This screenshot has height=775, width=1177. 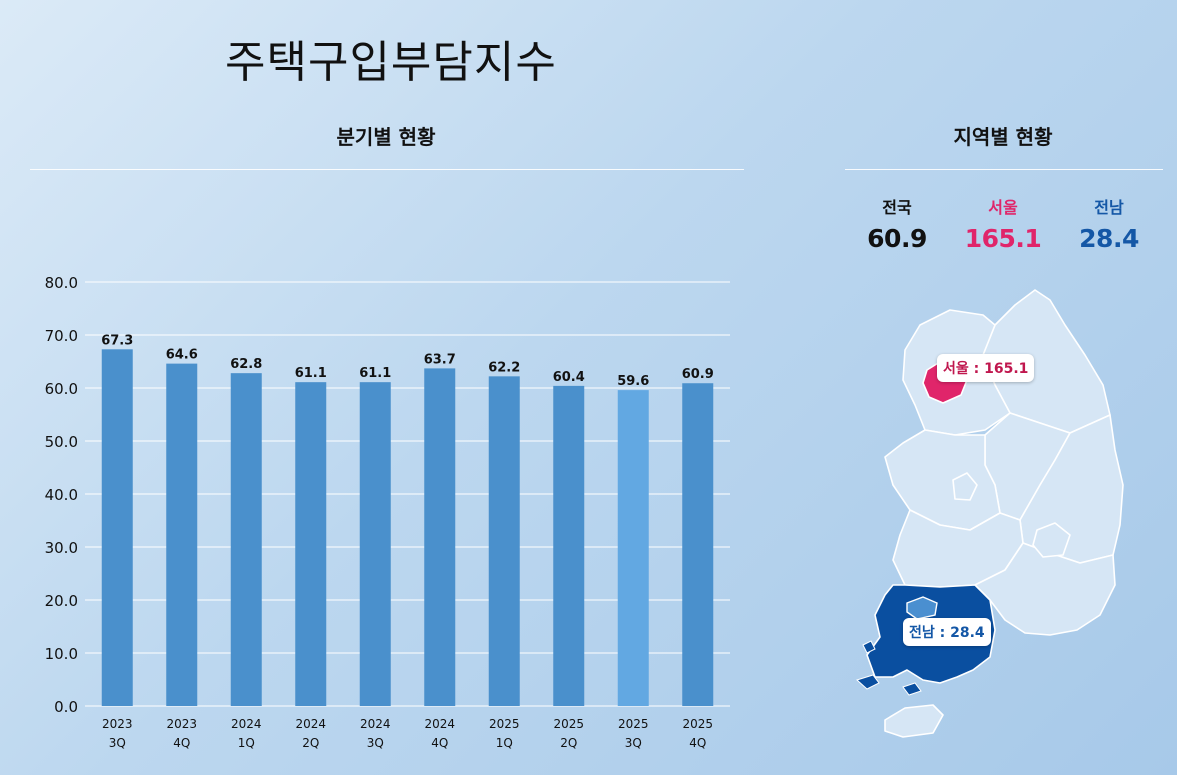 What do you see at coordinates (61, 548) in the screenshot?
I see `y-tick-label: 30.0` at bounding box center [61, 548].